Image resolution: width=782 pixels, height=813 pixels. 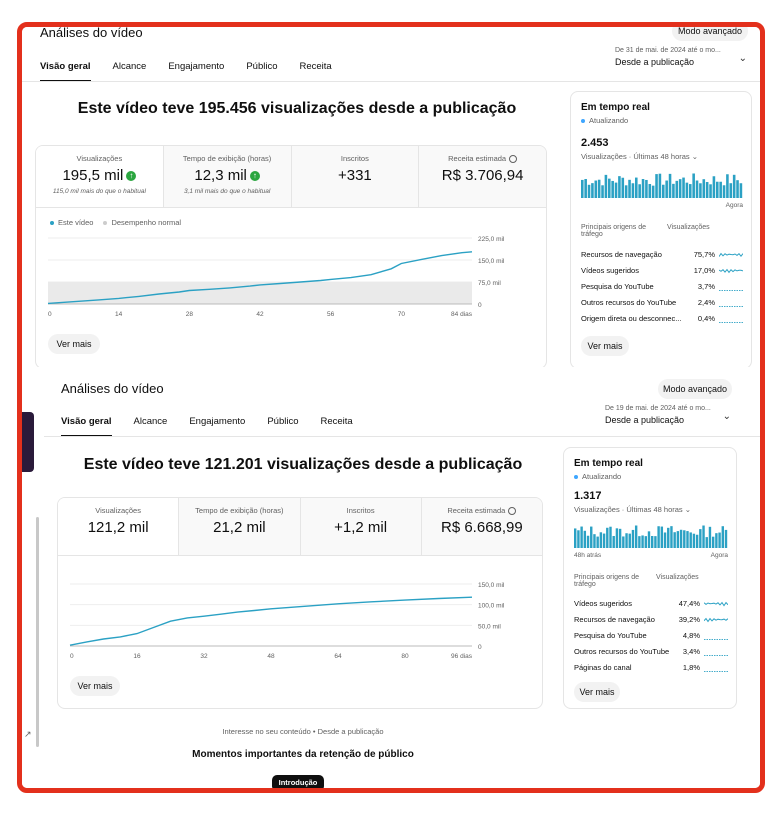 What do you see at coordinates (662, 254) in the screenshot?
I see `traffic-row: Recursos de navegação 75,7%` at bounding box center [662, 254].